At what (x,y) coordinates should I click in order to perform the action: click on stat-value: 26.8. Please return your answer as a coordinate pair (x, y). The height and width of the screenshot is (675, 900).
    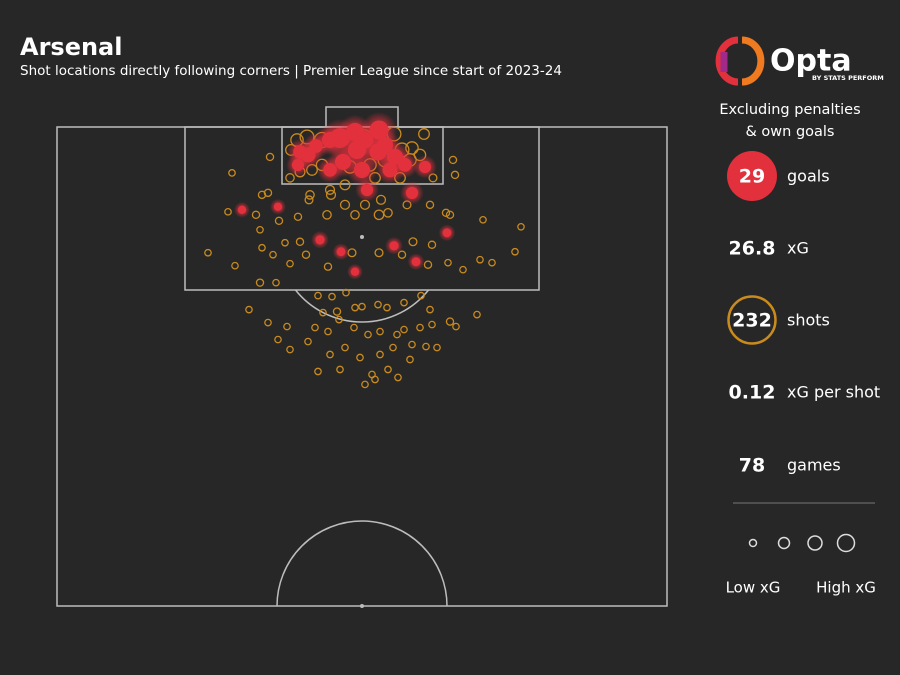
    Looking at the image, I should click on (752, 249).